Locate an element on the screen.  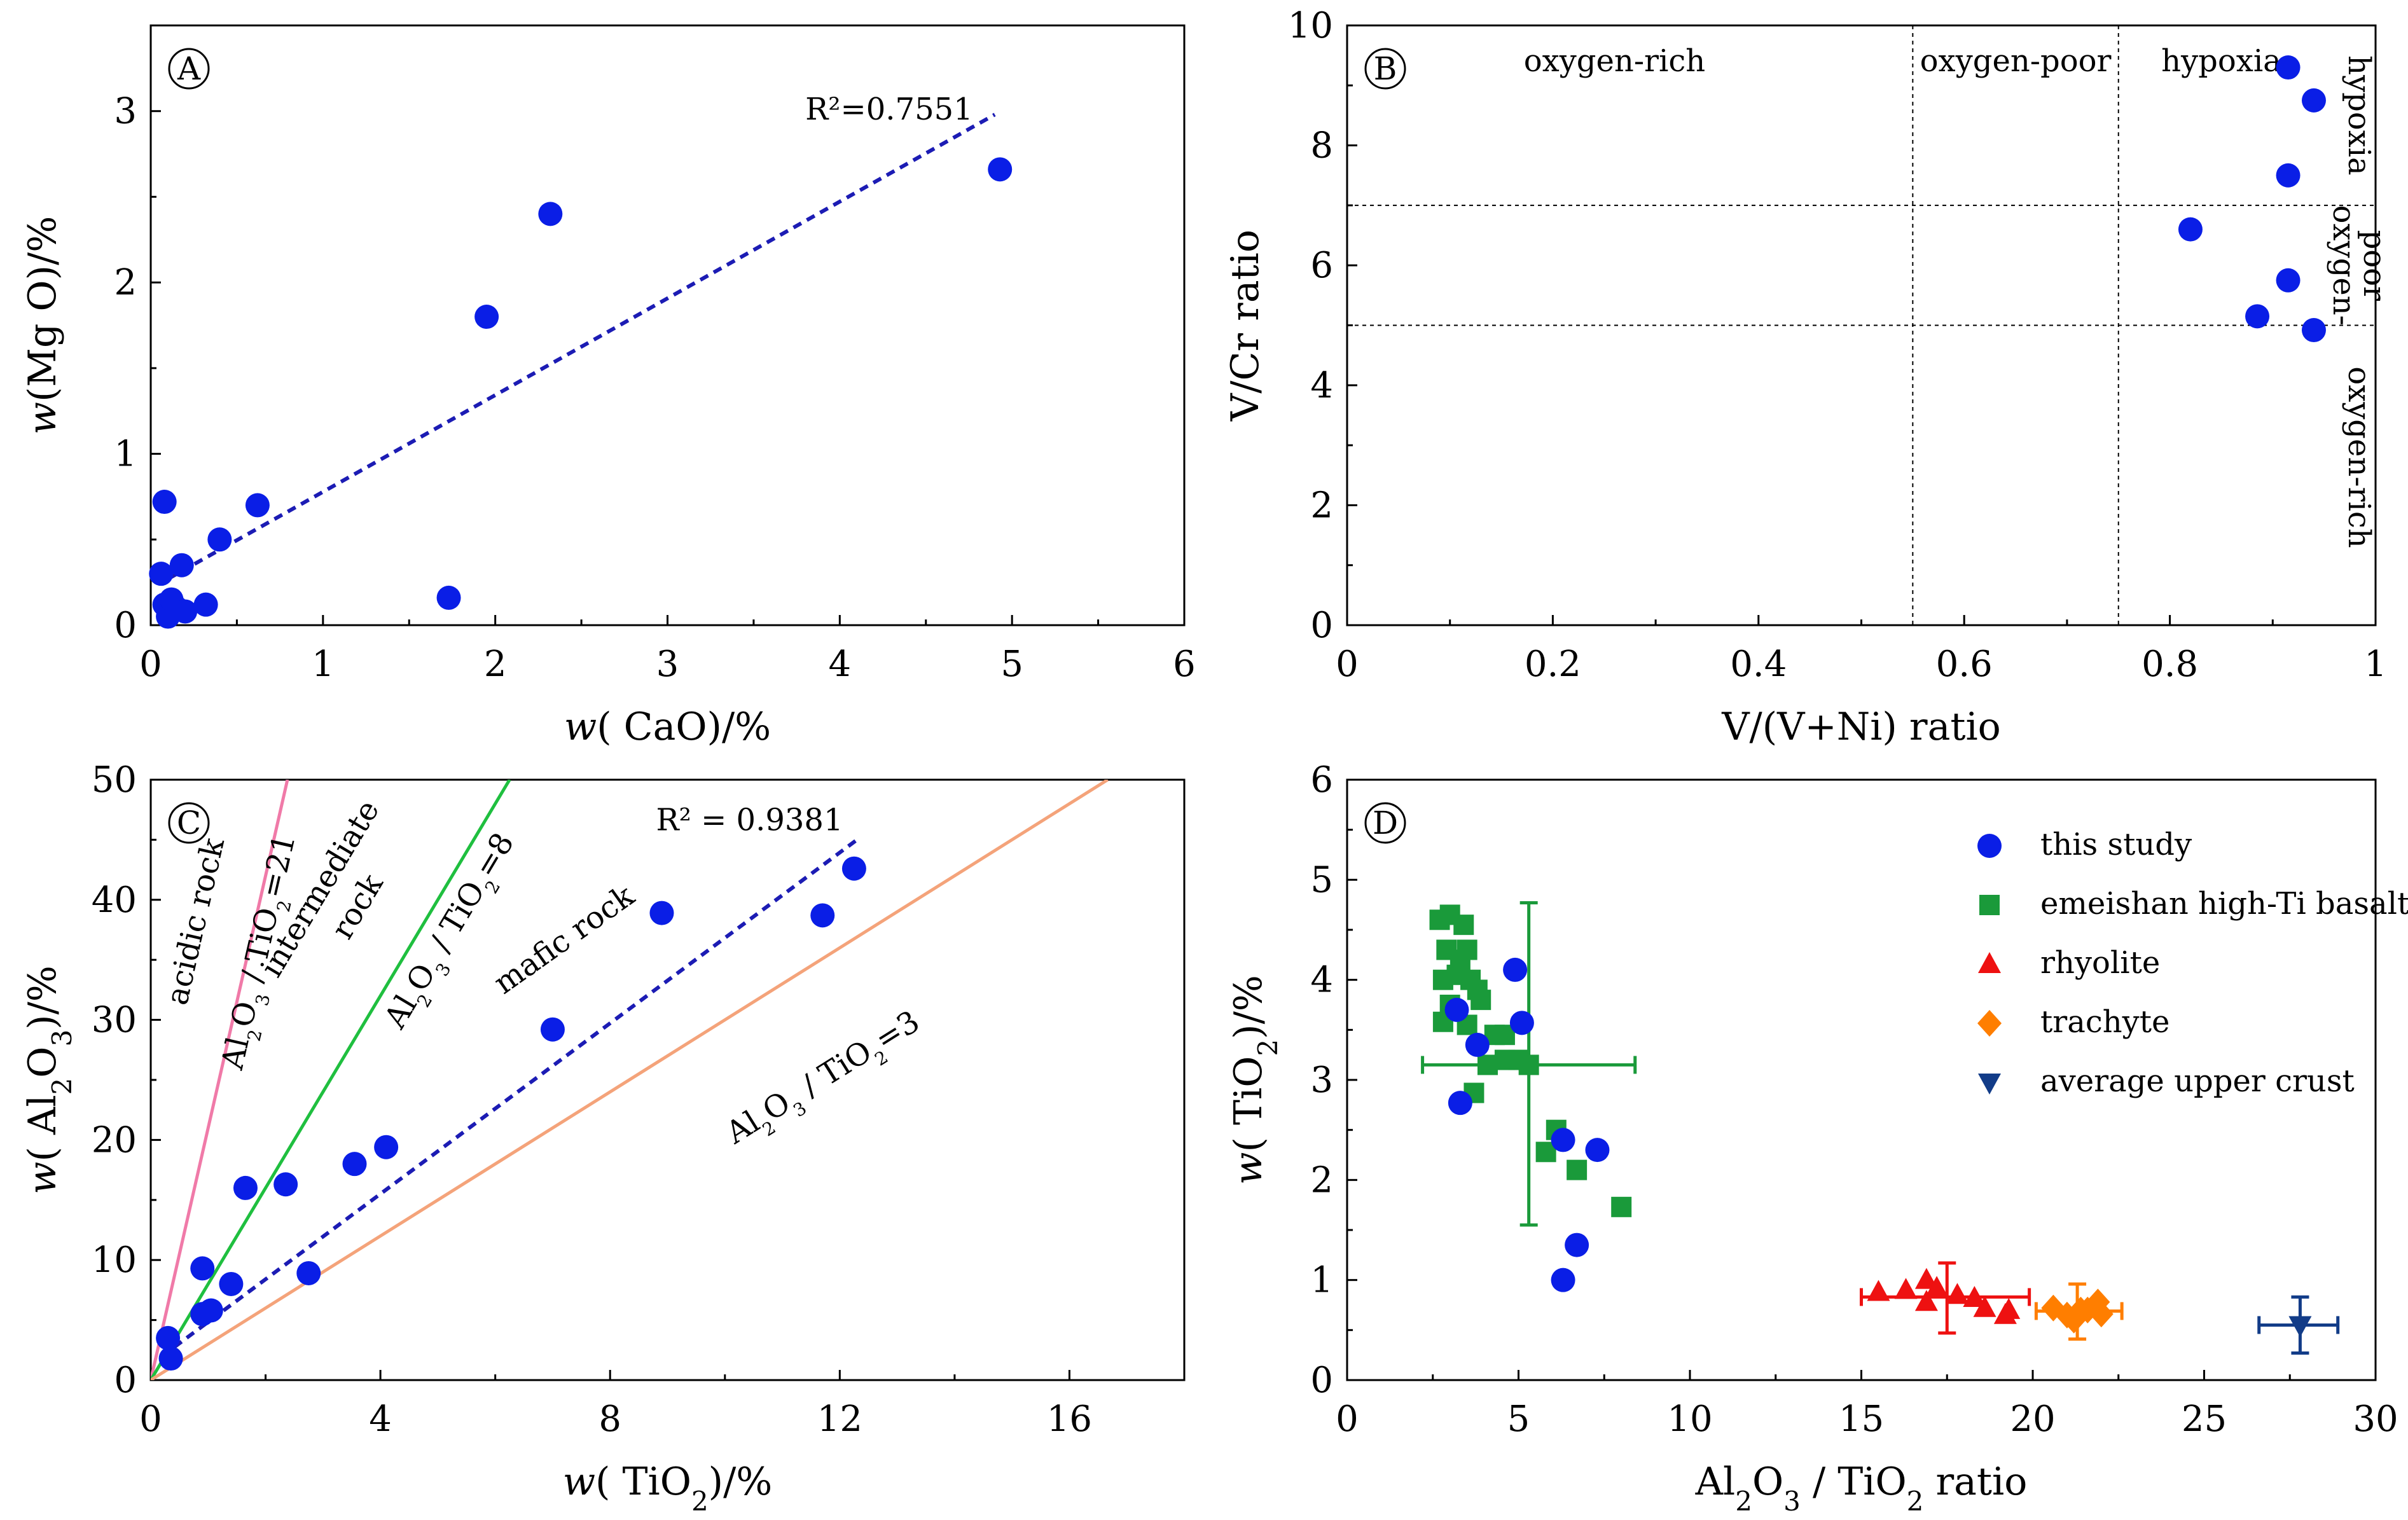
x-tick-label: 15 is located at coordinates (1861, 1419).